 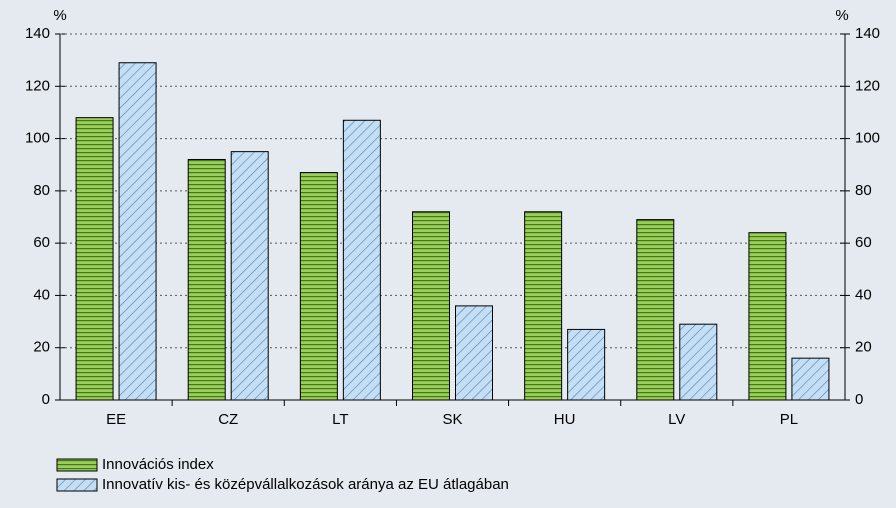 I want to click on y-tick-label: 140, so click(x=37, y=33).